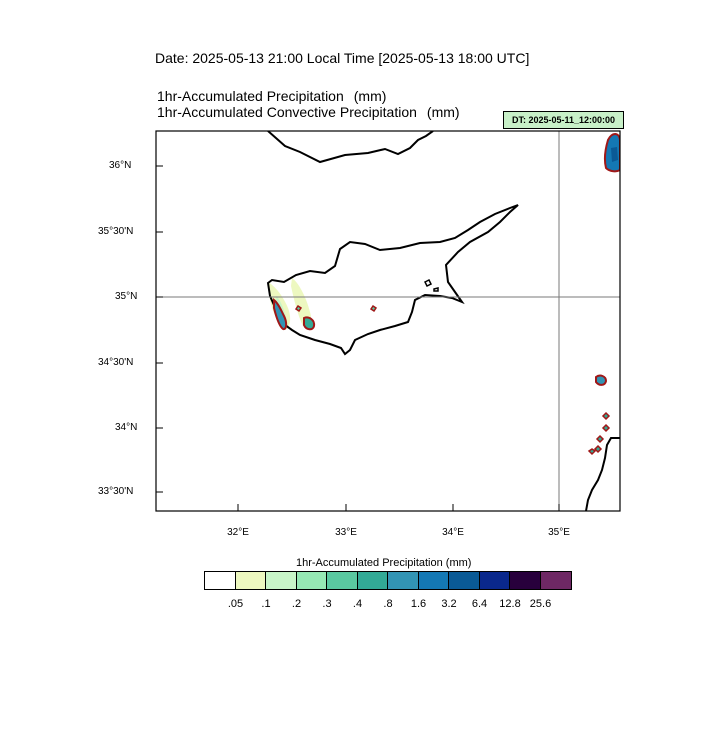 The image size is (720, 756). What do you see at coordinates (540, 604) in the screenshot?
I see `colorbar-label: 25.6` at bounding box center [540, 604].